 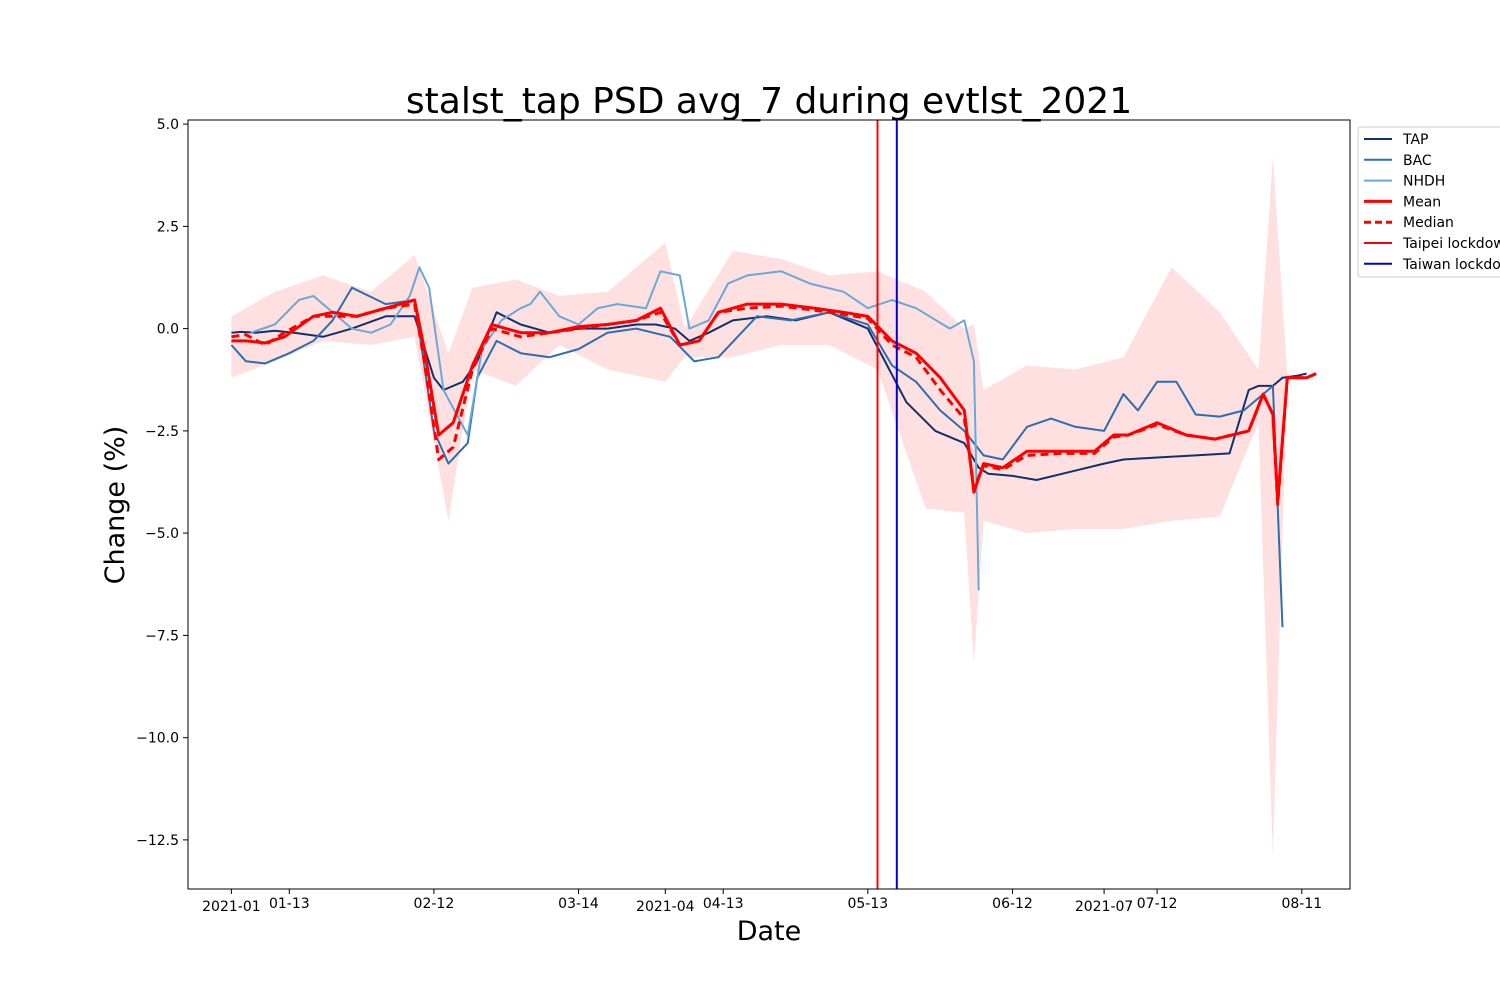 What do you see at coordinates (769, 101) in the screenshot?
I see `chart-title: stalst_tap PSD avg_7 during evtlst_2021` at bounding box center [769, 101].